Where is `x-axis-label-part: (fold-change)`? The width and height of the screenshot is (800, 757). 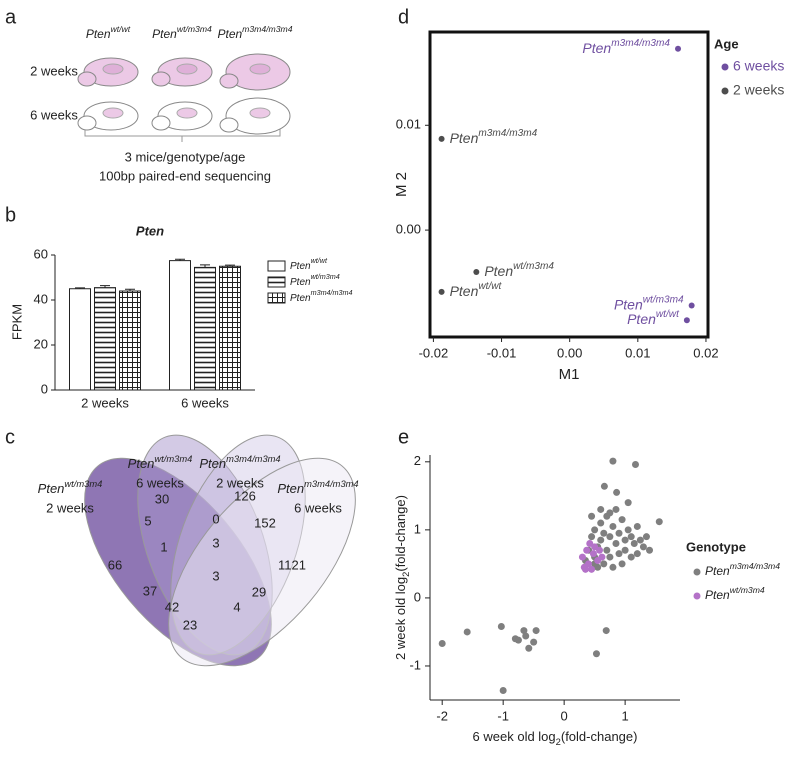
x-axis-label-part: (fold-change) is located at coordinates (599, 736).